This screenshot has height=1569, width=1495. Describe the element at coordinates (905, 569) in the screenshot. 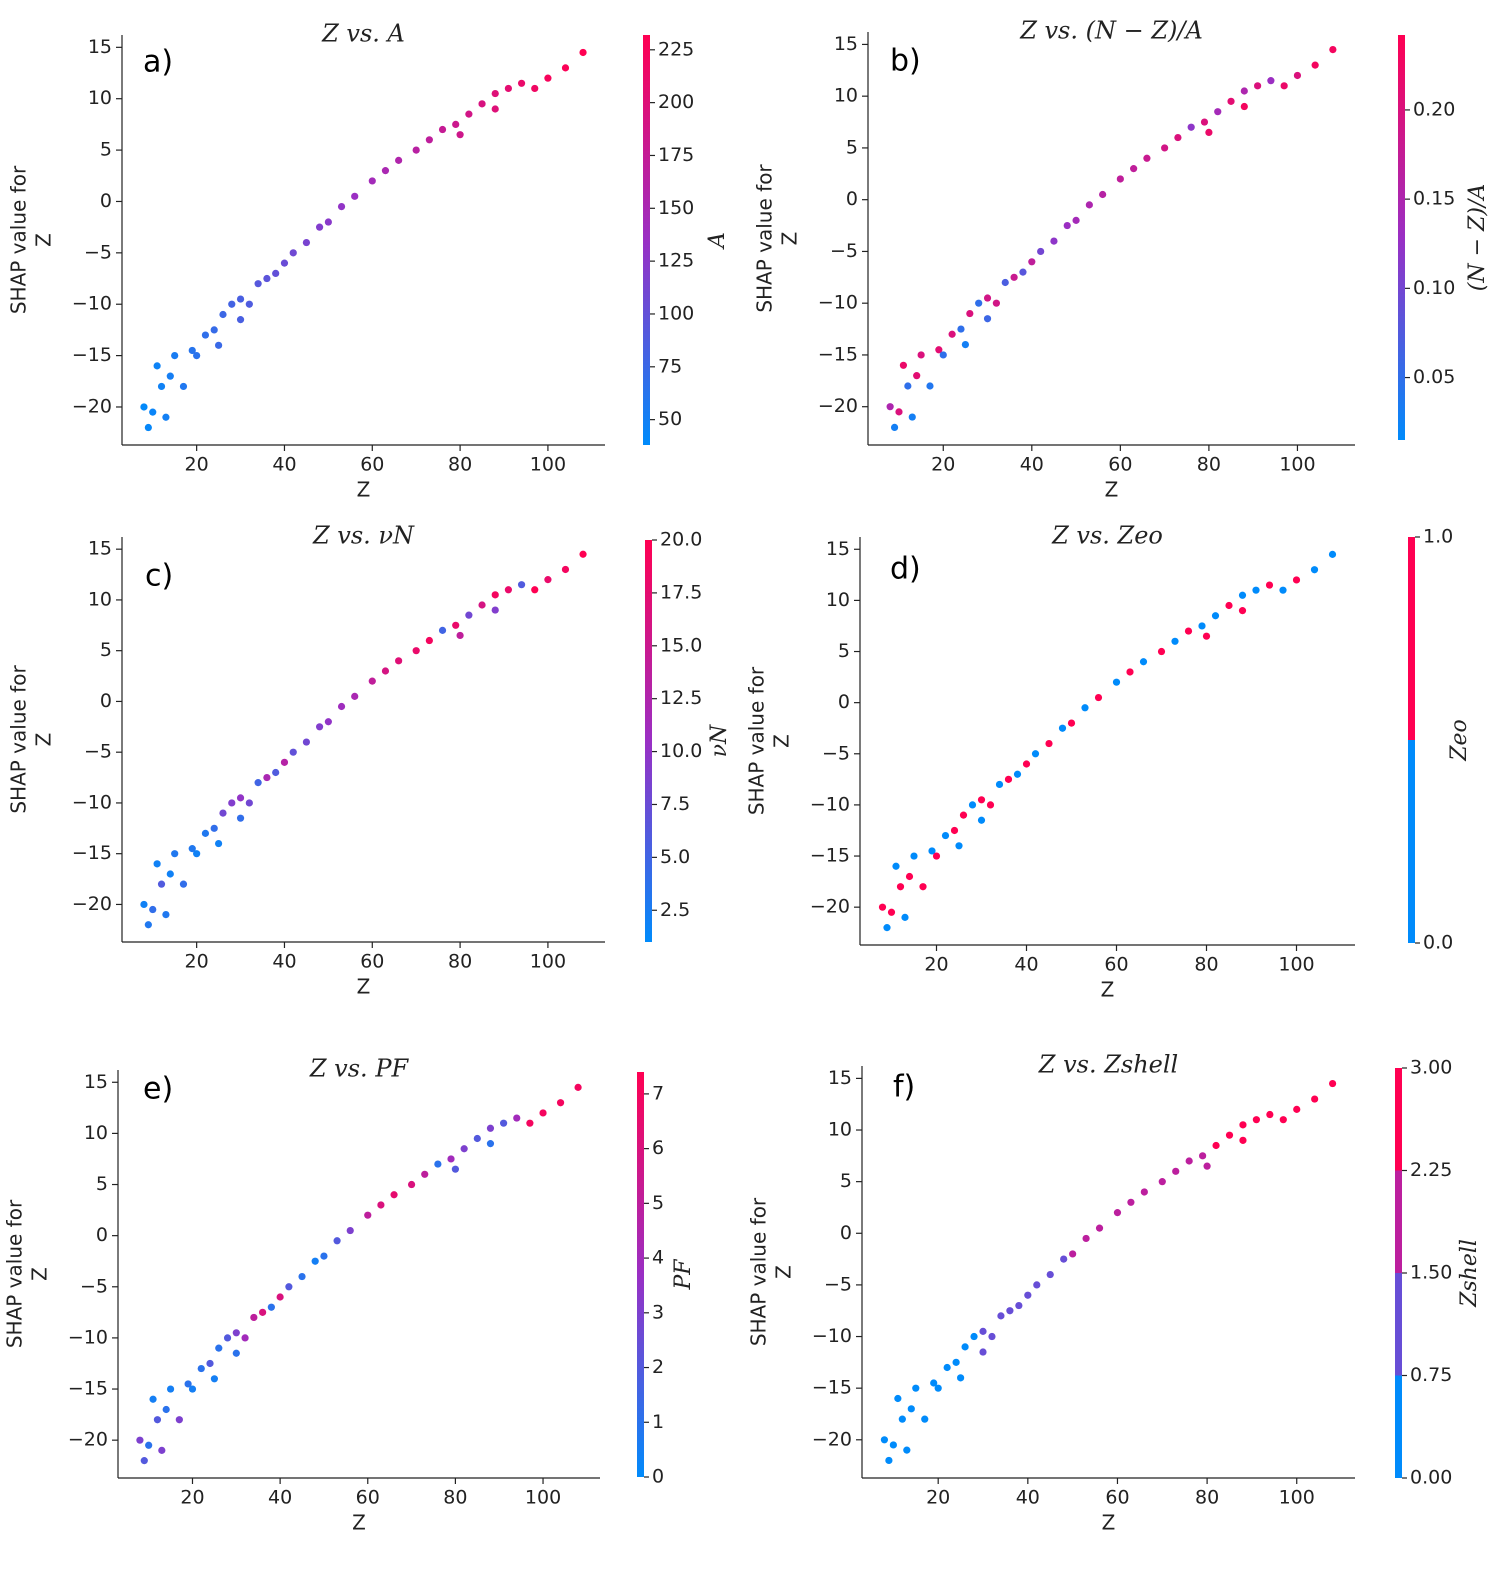

I see `panel-label: d)` at that location.